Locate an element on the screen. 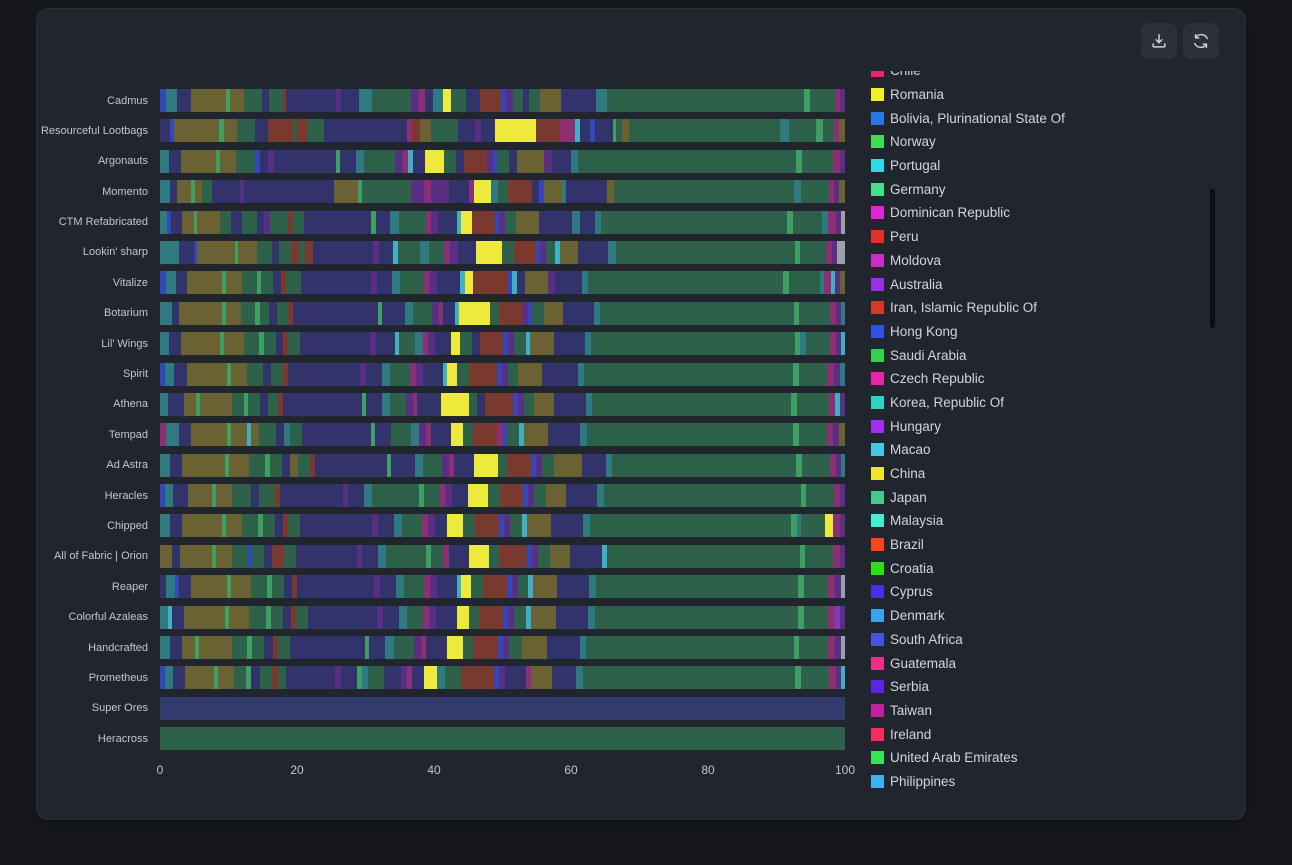 This screenshot has height=865, width=1292. legend-item: Moldova is located at coordinates (1043, 261).